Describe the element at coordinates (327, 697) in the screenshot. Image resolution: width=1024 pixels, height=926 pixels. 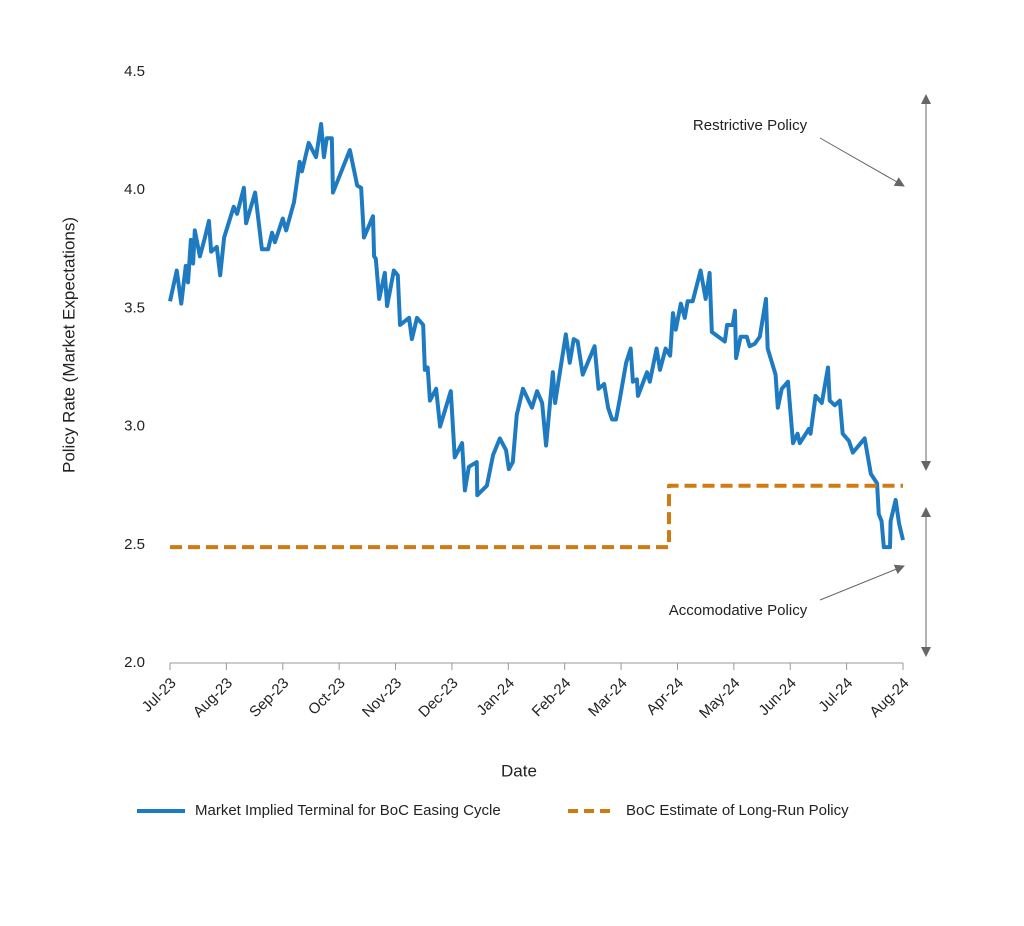
I see `x-tick-label: Oct-23` at that location.